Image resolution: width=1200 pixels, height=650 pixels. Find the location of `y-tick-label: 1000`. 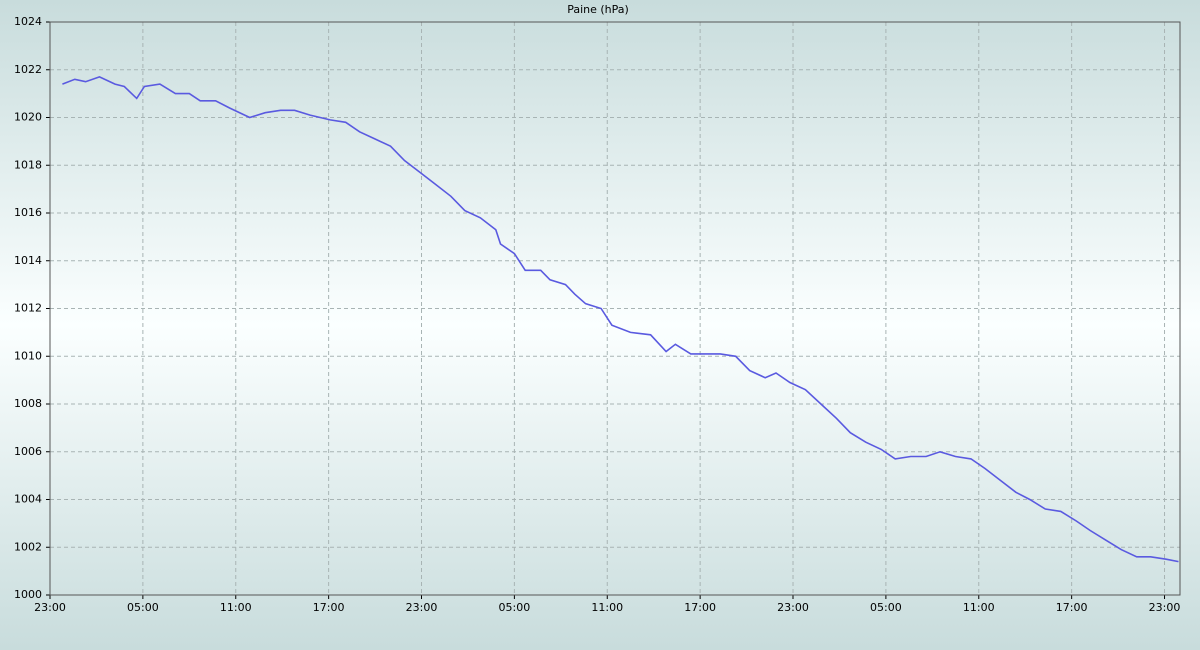

y-tick-label: 1000 is located at coordinates (28, 594).